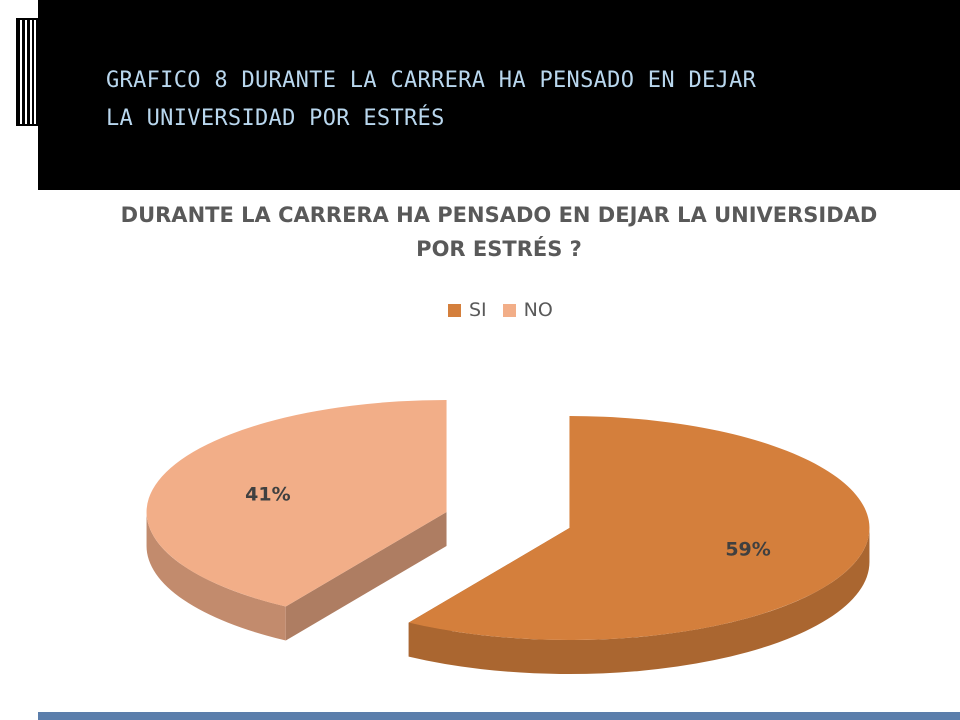 The height and width of the screenshot is (720, 960). Describe the element at coordinates (478, 310) in the screenshot. I see `legend-label-si: SI` at that location.